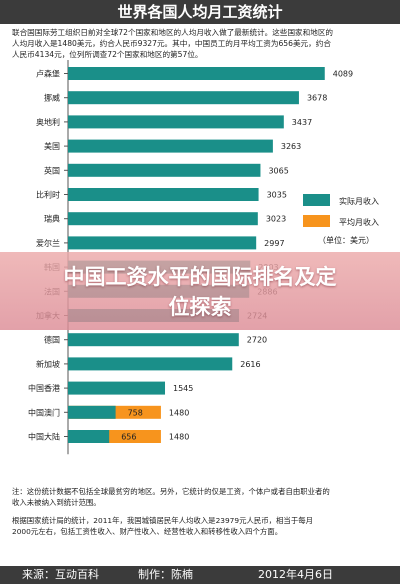 The width and height of the screenshot is (400, 584). What do you see at coordinates (165, 574) in the screenshot?
I see `footer-author: 制作：陈楠` at bounding box center [165, 574].